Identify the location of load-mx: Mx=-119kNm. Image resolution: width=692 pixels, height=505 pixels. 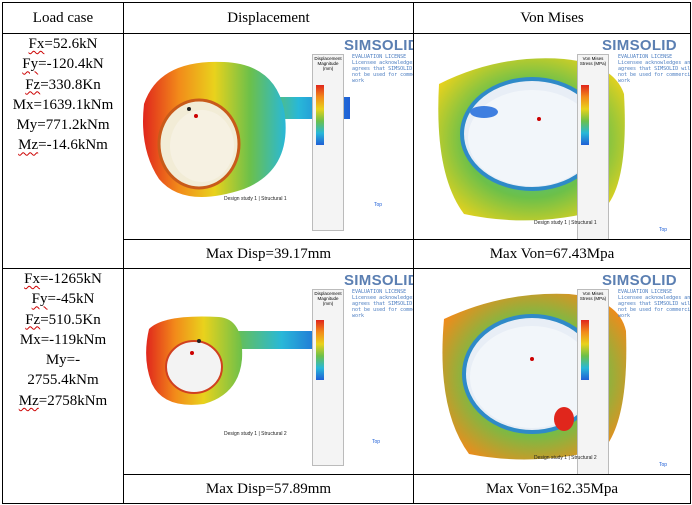
(63, 339).